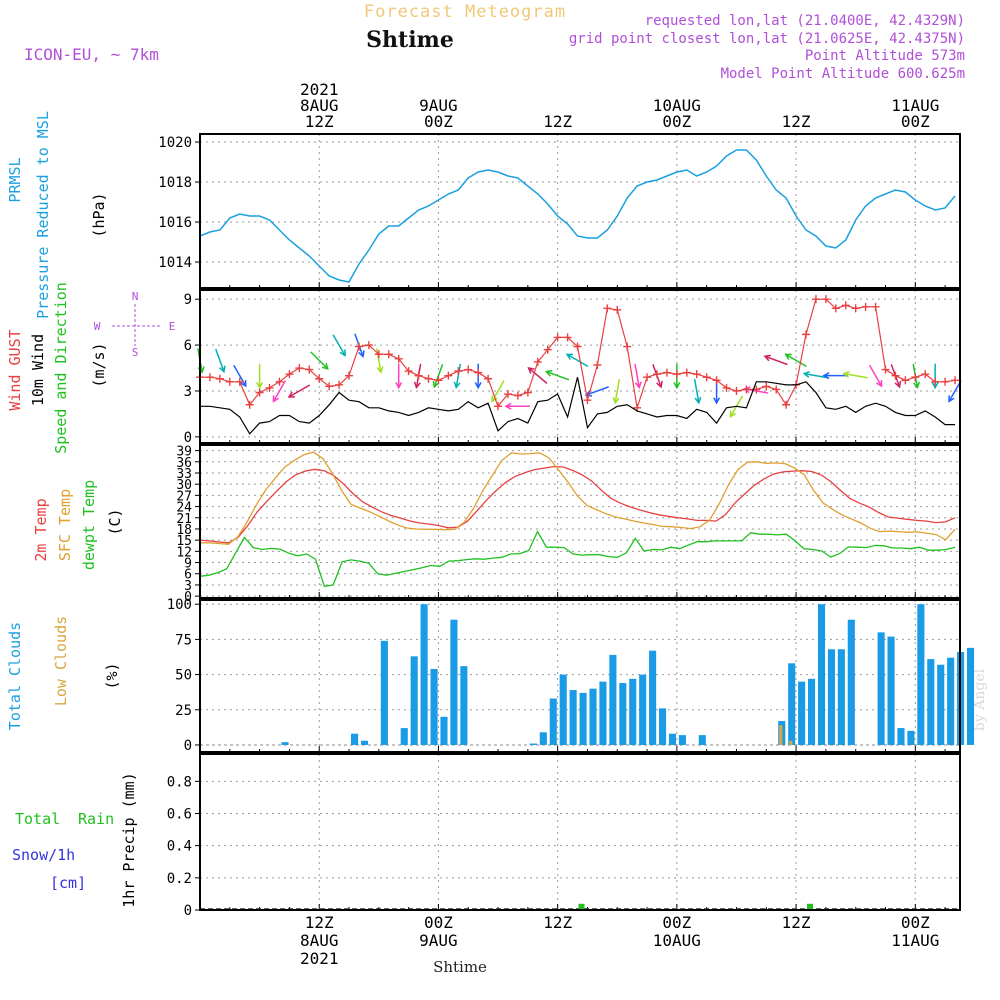  What do you see at coordinates (91, 54) in the screenshot?
I see `model-label: ICON-EU, ~ 7km` at bounding box center [91, 54].